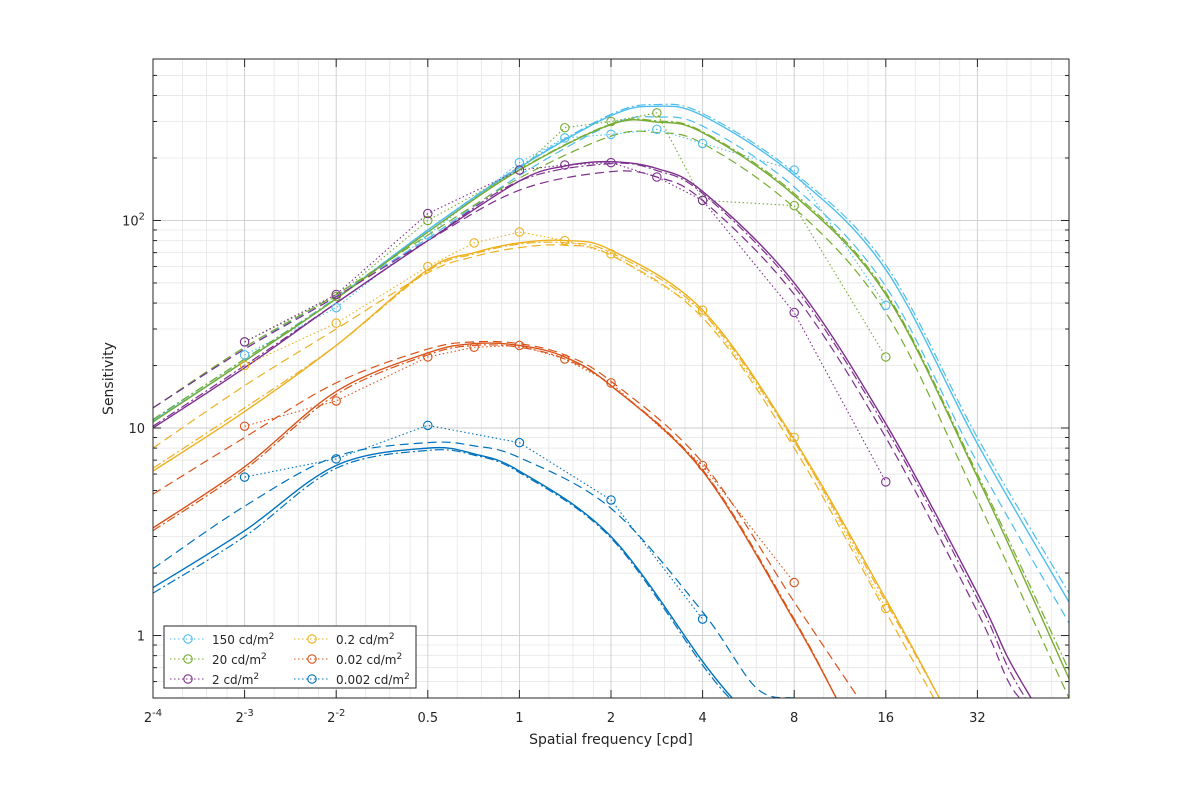 The height and width of the screenshot is (787, 1181). I want to click on legend-label-0: 150 cd/m2, so click(243, 639).